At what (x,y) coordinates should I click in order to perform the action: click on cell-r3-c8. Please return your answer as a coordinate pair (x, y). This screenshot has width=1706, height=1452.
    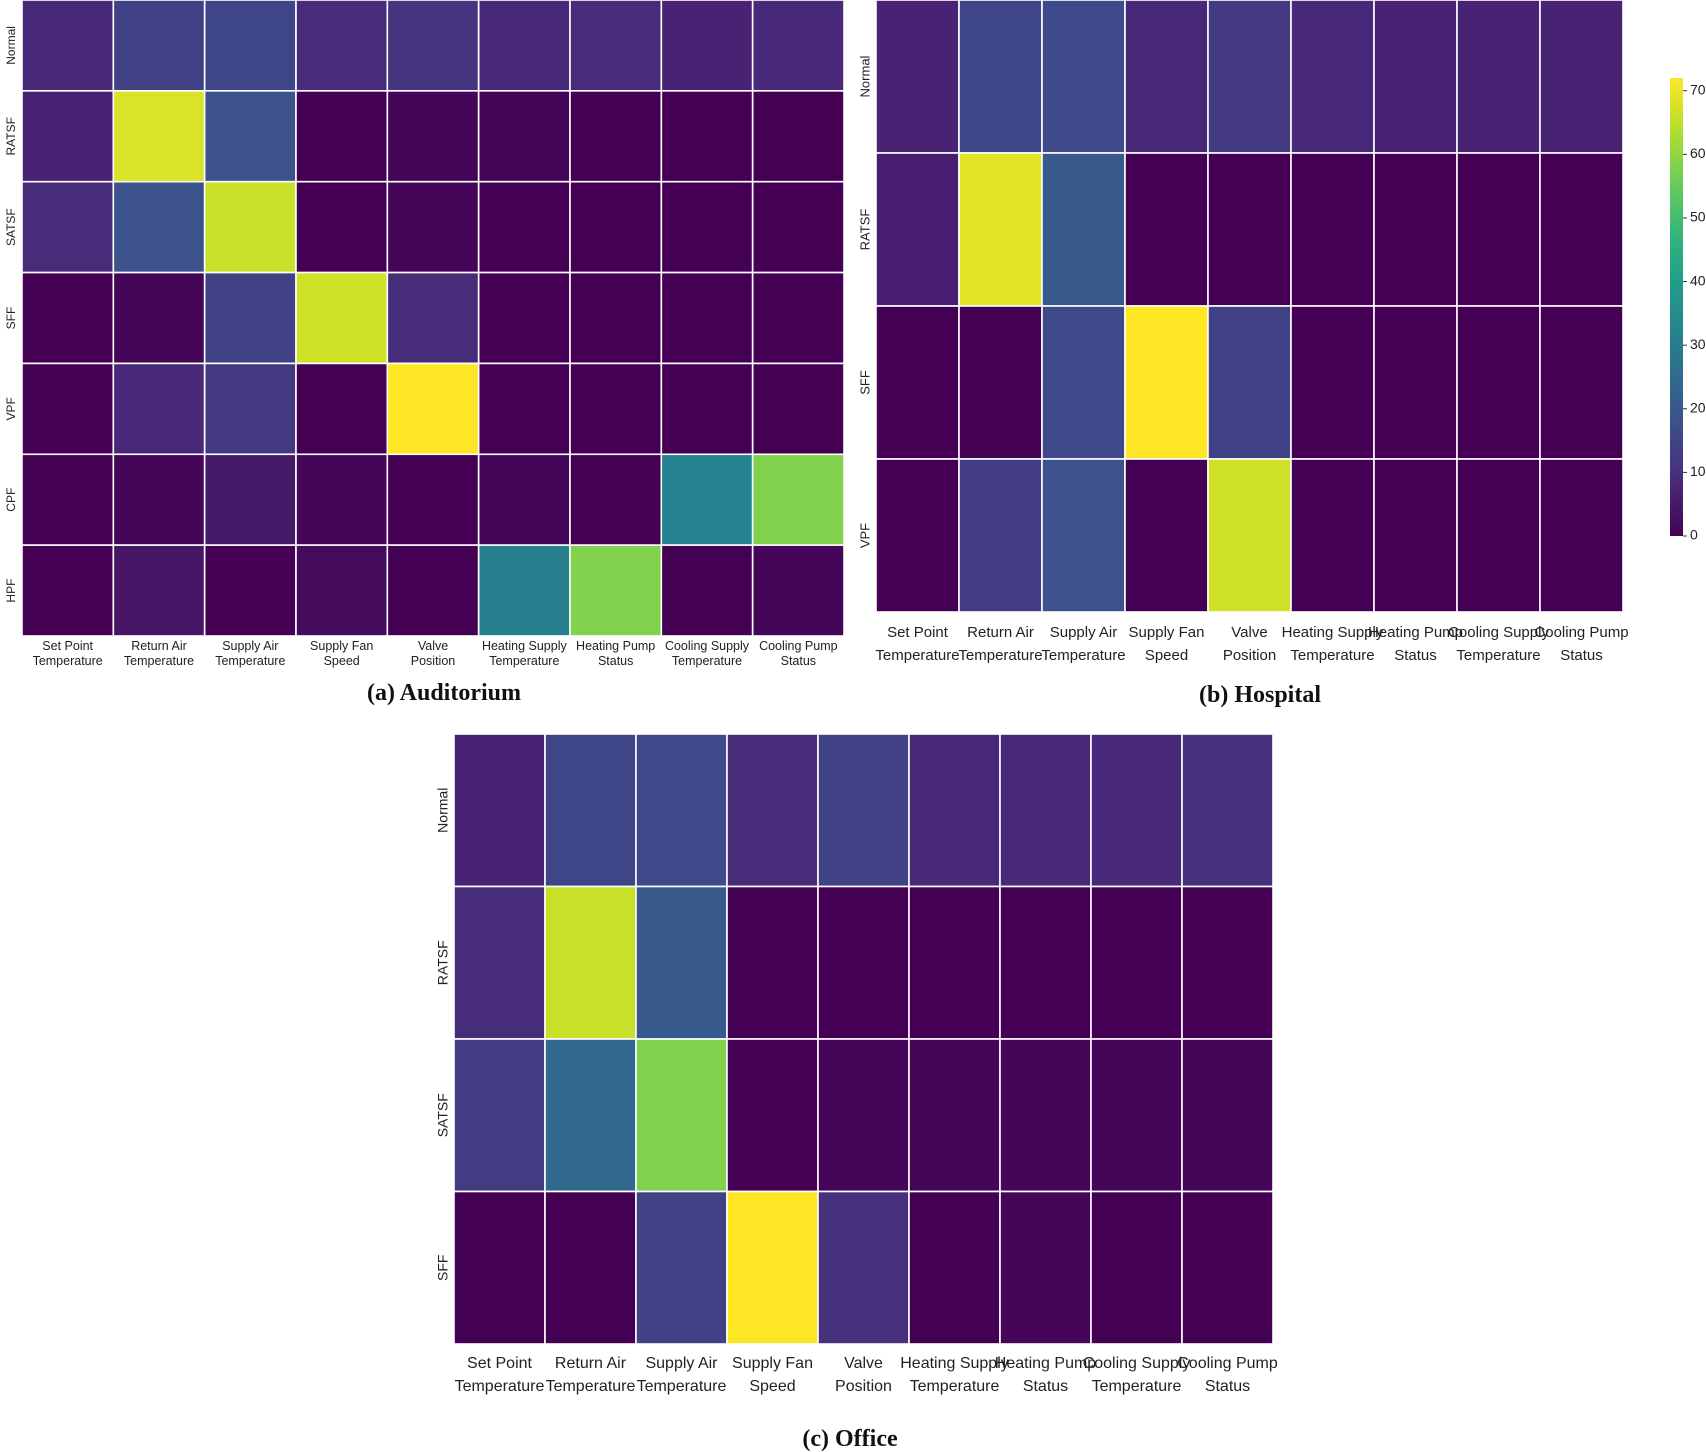
    Looking at the image, I should click on (1227, 1267).